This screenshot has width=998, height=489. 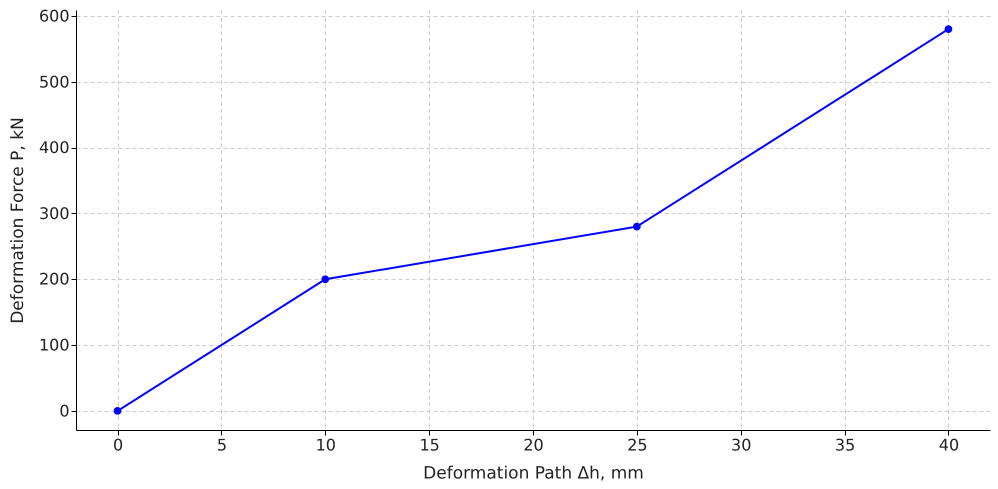 What do you see at coordinates (18, 220) in the screenshot?
I see `y-axis-title: Deformation Force P, kN` at bounding box center [18, 220].